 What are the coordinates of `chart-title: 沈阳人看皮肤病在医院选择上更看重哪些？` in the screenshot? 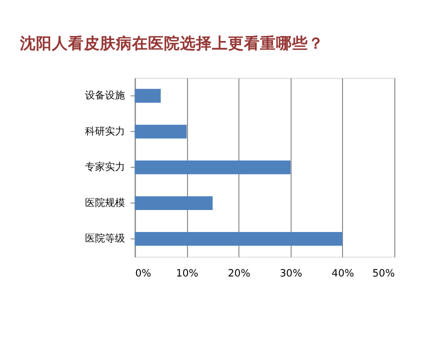 It's located at (171, 43).